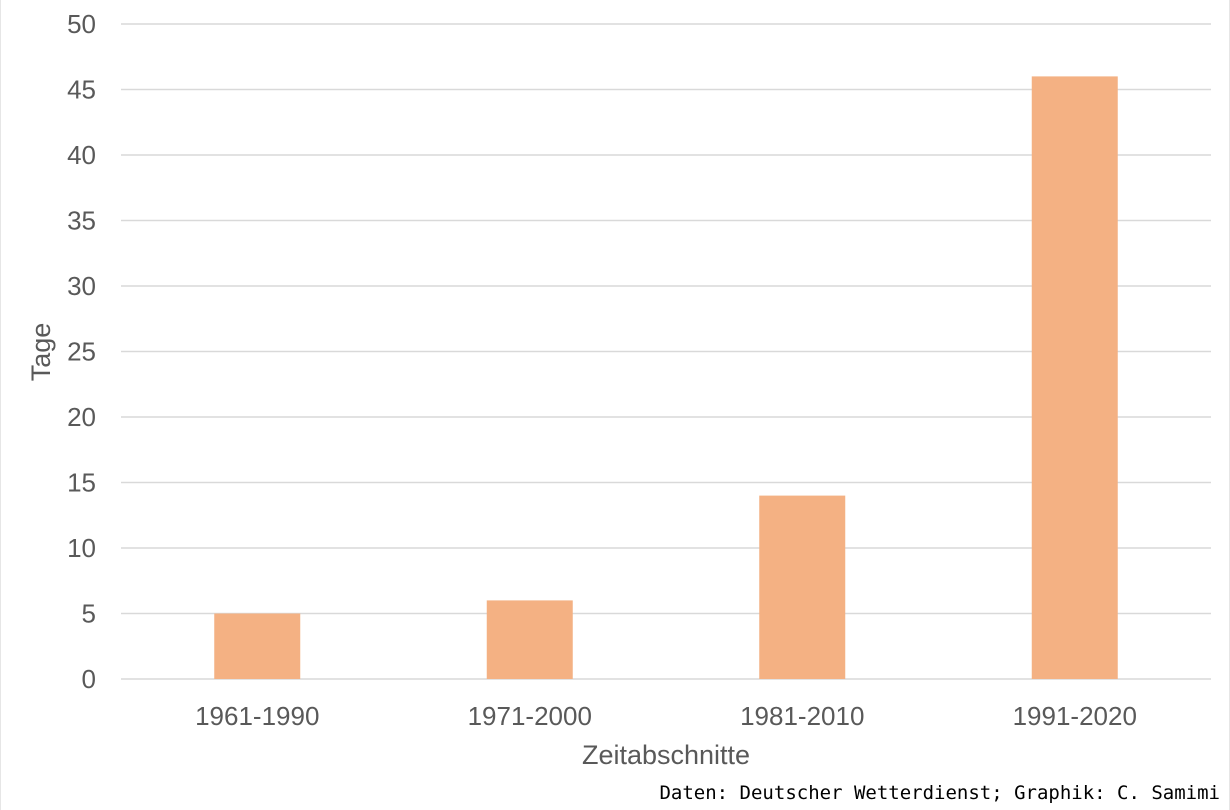 This screenshot has height=810, width=1230. I want to click on y-tick-label: 10, so click(81, 548).